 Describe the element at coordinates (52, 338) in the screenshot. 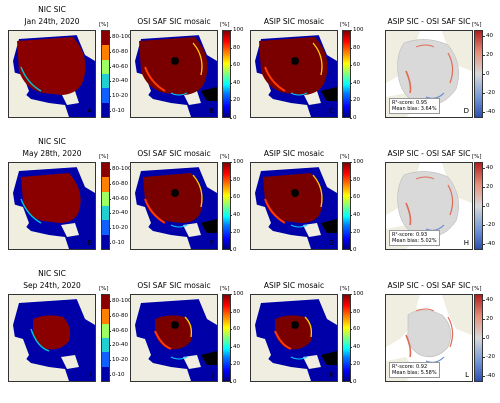

I see `nic-map: I` at that location.